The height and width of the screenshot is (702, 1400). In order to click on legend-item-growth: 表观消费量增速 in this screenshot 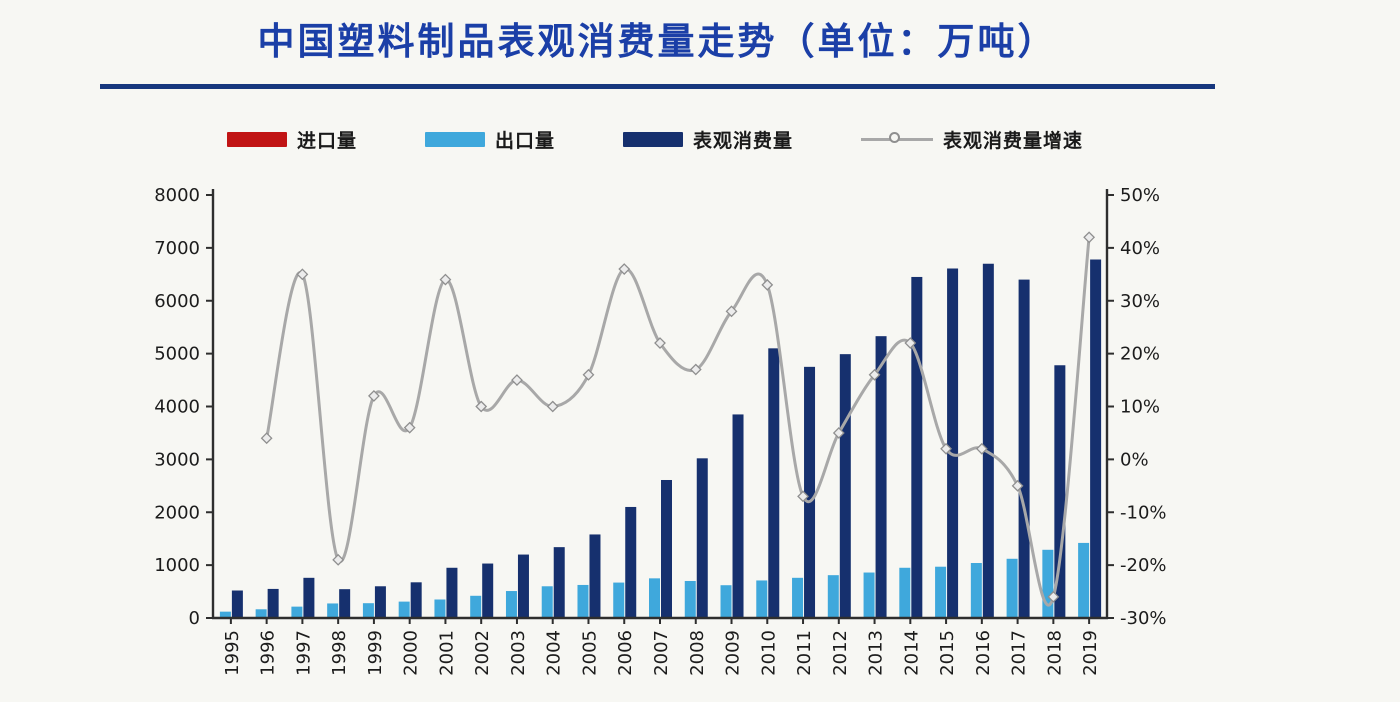, I will do `click(972, 139)`.